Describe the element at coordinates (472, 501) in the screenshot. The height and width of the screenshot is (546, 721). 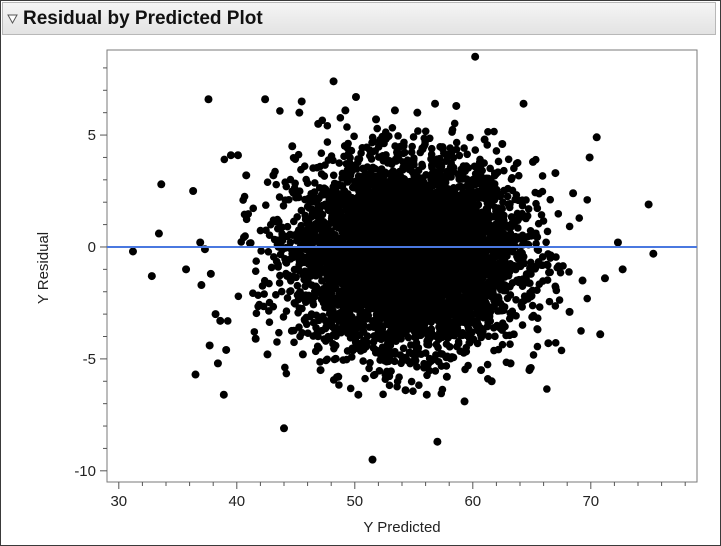
I see `x-tick-label: 60` at that location.